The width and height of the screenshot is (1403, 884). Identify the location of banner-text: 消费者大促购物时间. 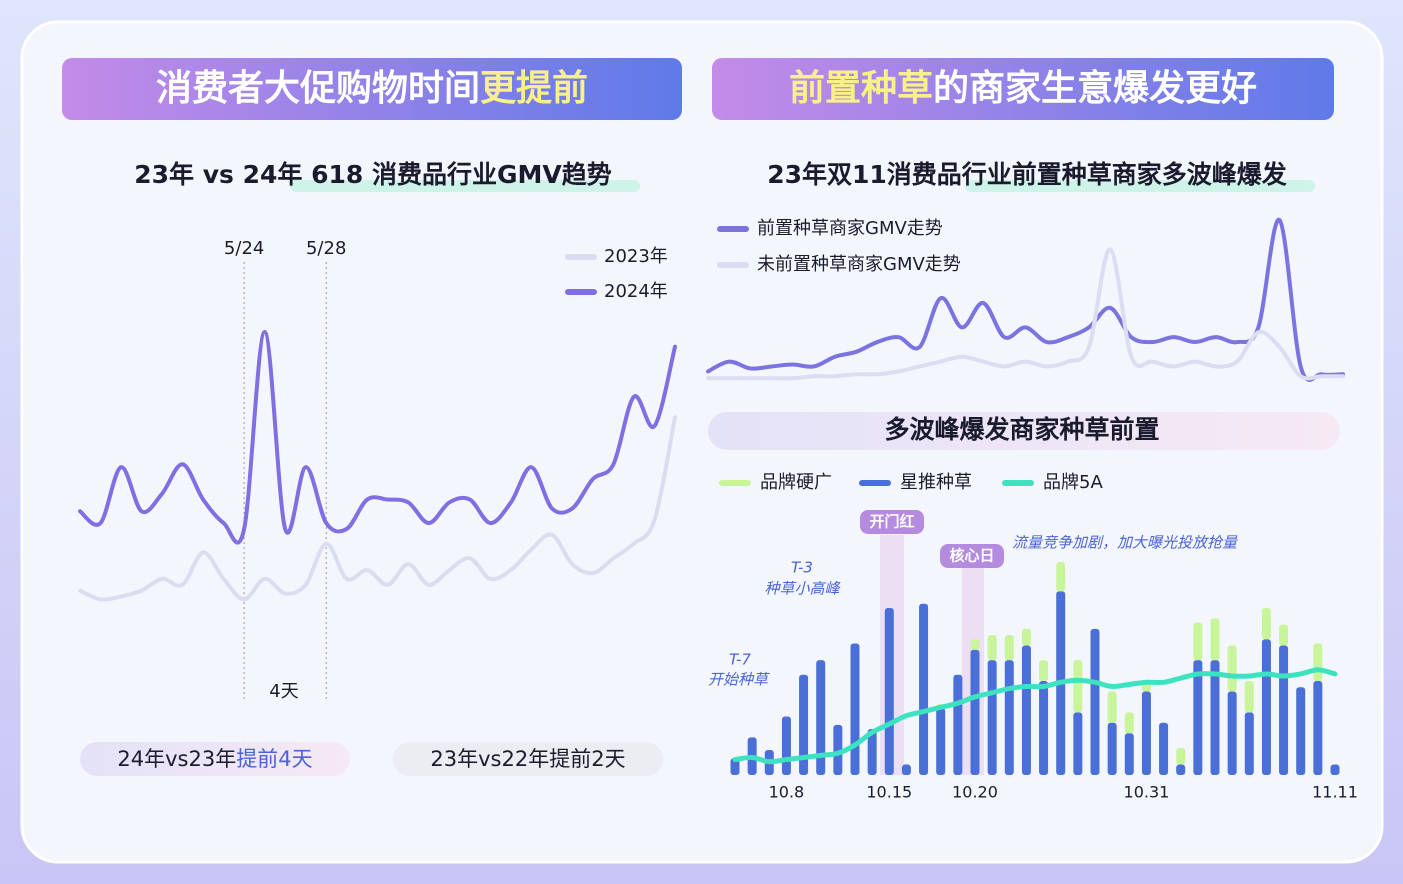
(318, 88).